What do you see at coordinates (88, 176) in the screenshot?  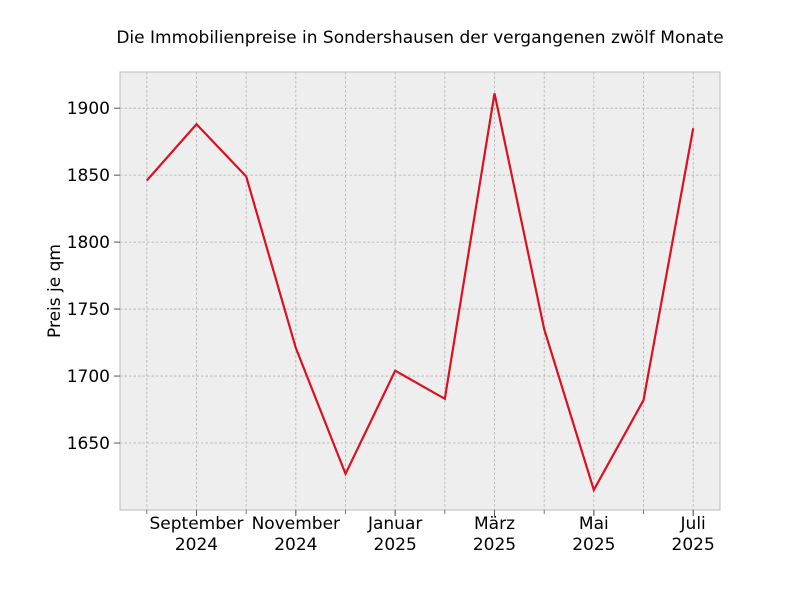 I see `y-tick-label: 1850` at bounding box center [88, 176].